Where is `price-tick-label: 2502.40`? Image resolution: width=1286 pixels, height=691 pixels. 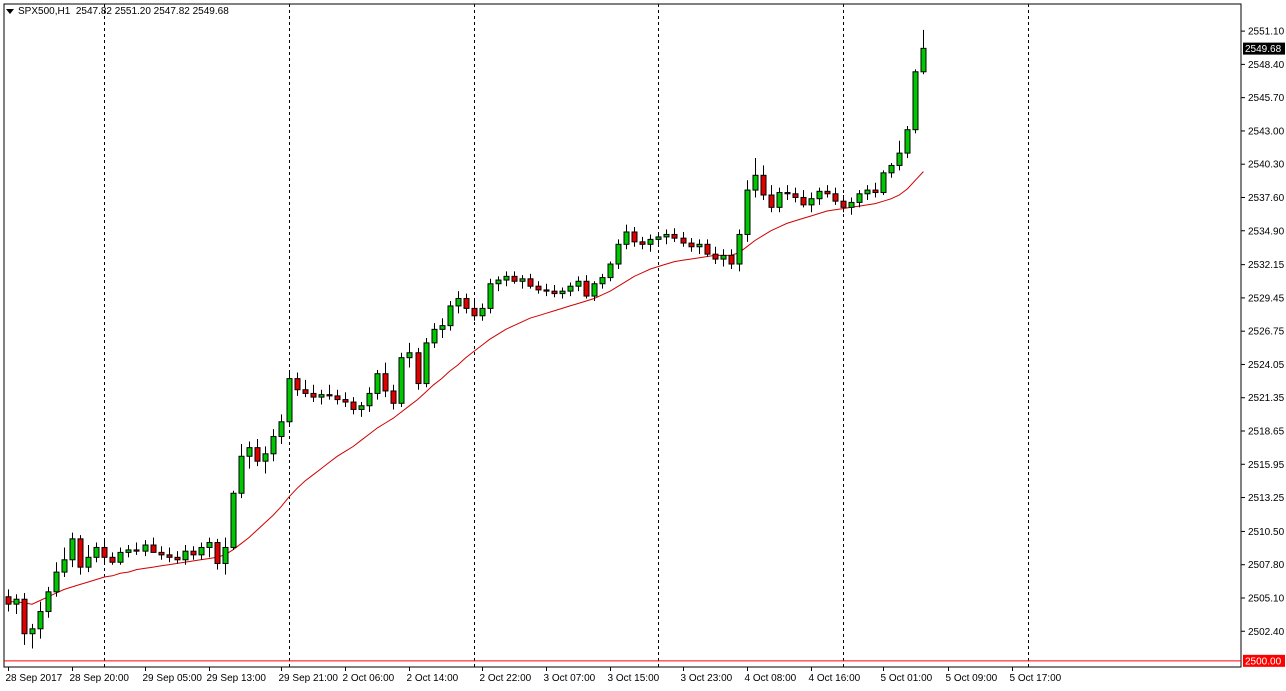
price-tick-label: 2502.40 is located at coordinates (1266, 632).